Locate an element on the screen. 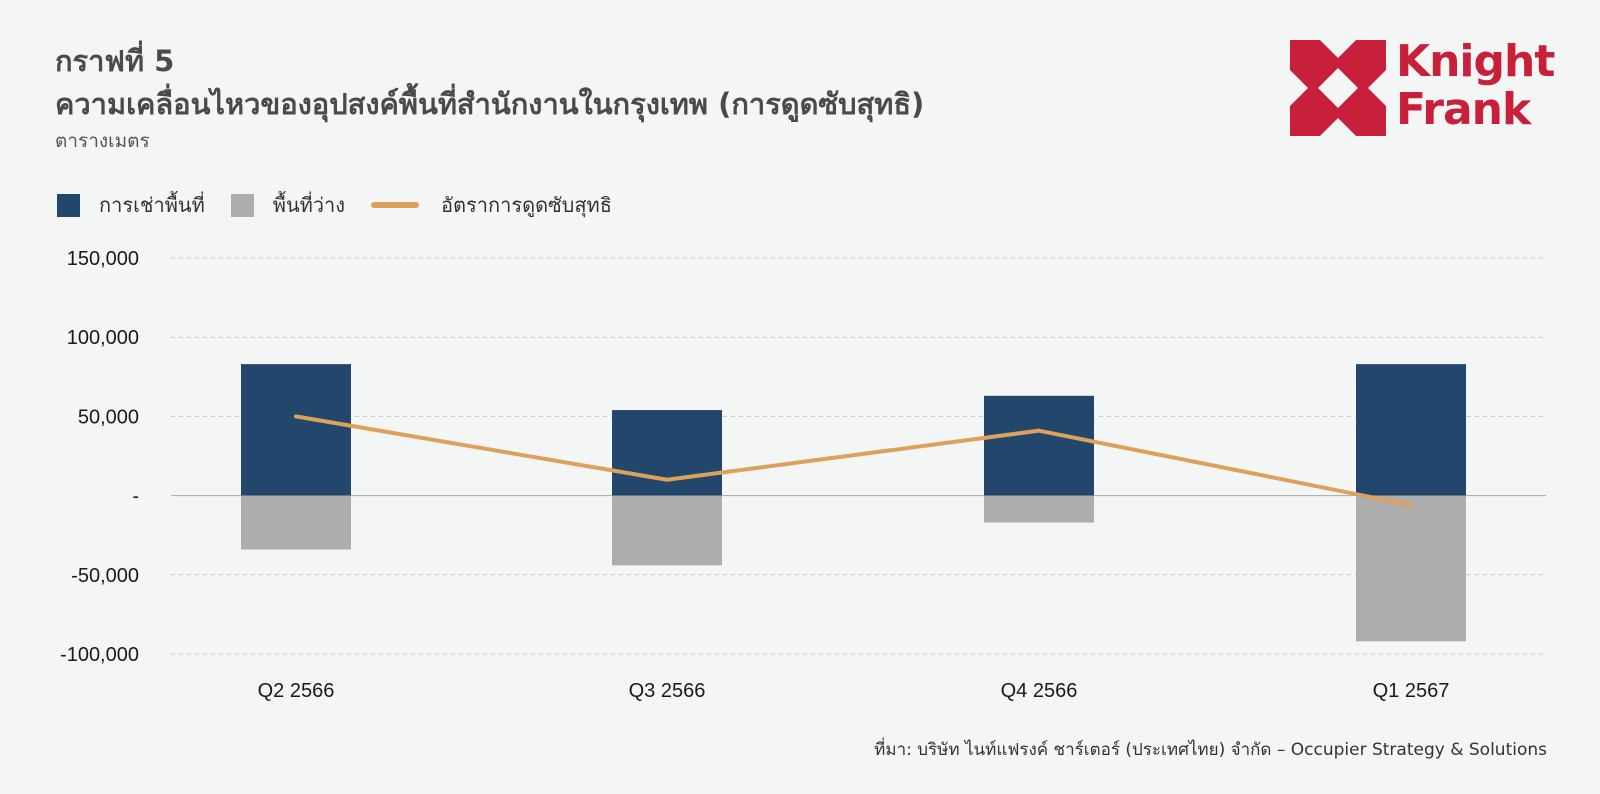 This screenshot has width=1600, height=794. x-tick-label: Q4 2566 is located at coordinates (1039, 691).